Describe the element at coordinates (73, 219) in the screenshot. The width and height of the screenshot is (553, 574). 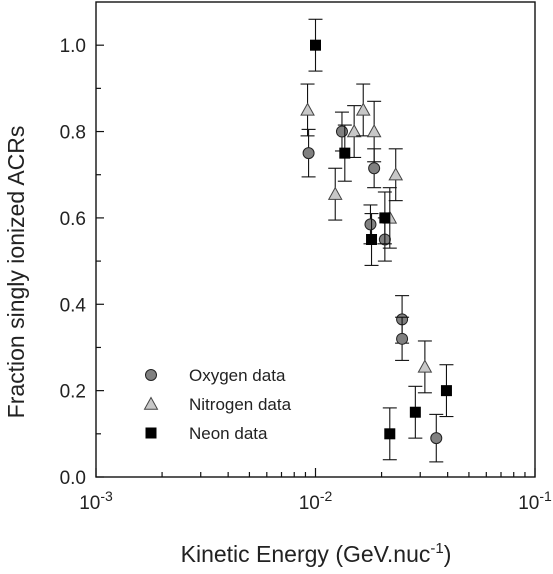
I see `y-tick-label: 0.6` at that location.